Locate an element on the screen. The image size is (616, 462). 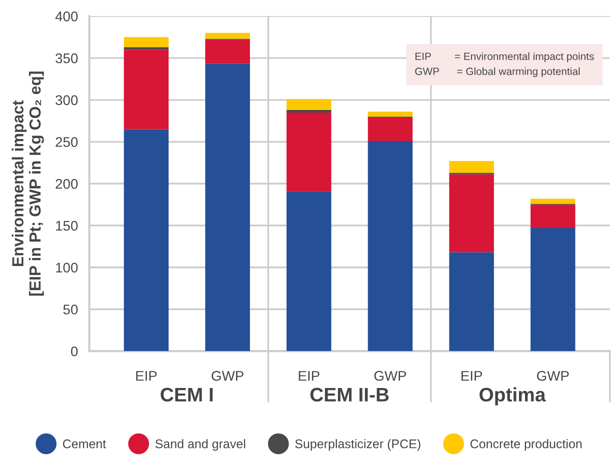
y-tick-label: 250 is located at coordinates (67, 142).